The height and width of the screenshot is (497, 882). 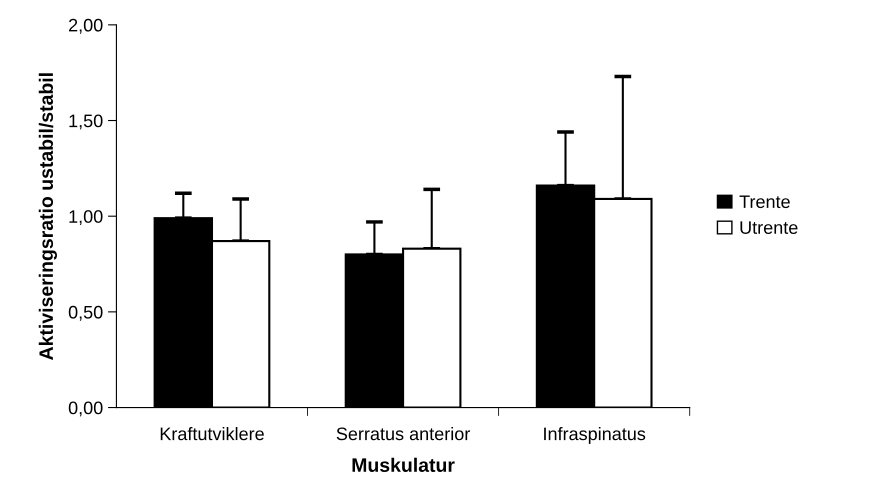 I want to click on y-axis-title: Aktiviseringsratio ustabil/stabil, so click(x=47, y=216).